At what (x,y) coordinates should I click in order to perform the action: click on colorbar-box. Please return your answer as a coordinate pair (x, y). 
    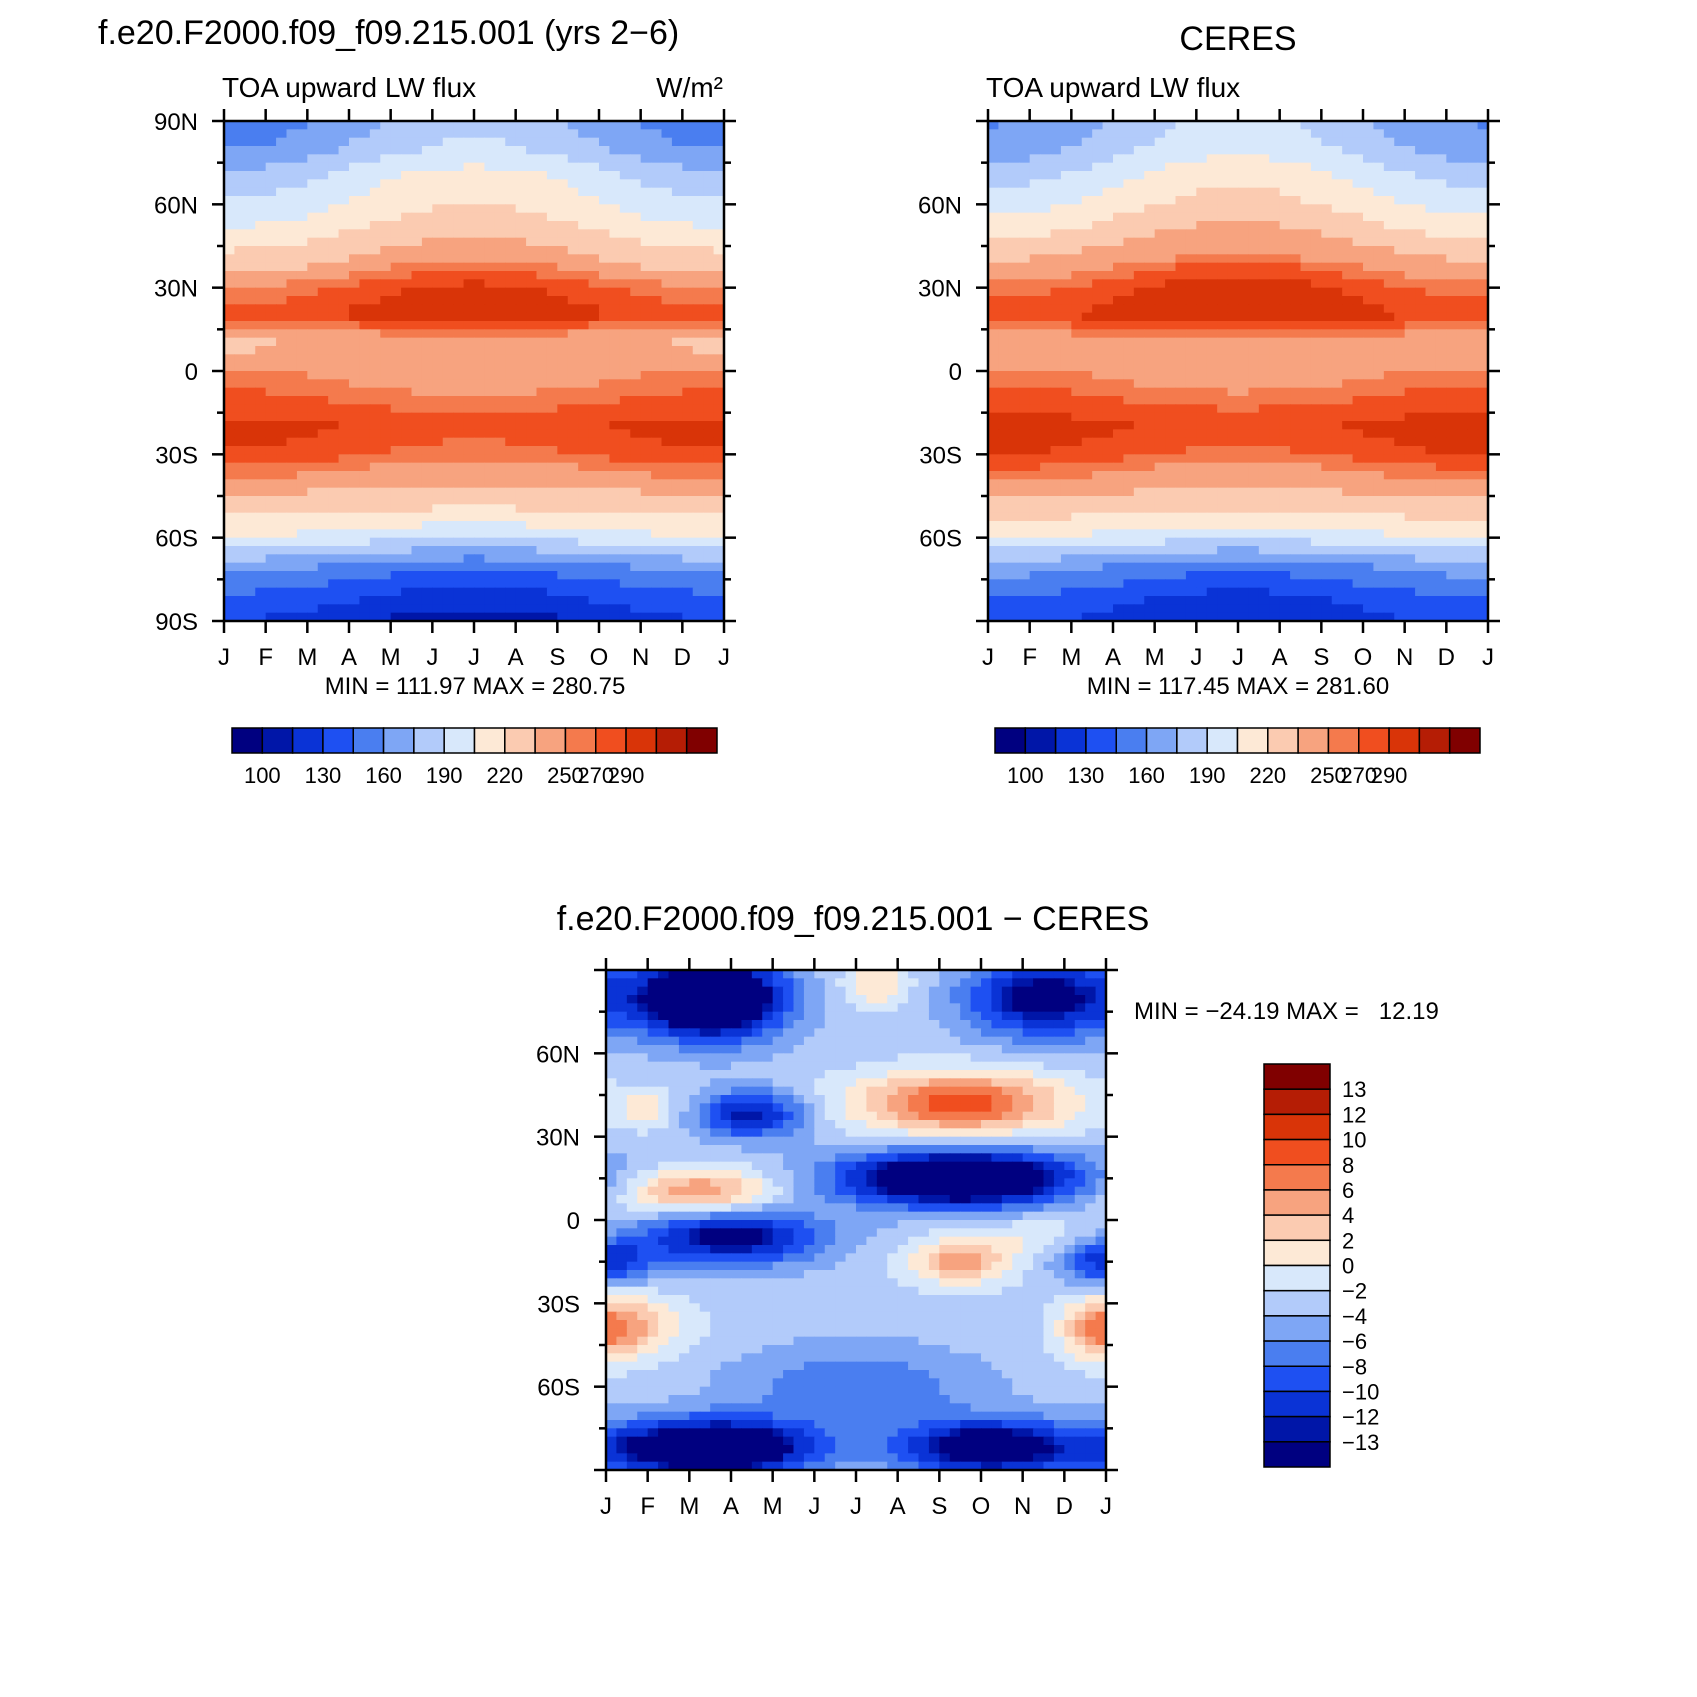
    Looking at the image, I should click on (580, 740).